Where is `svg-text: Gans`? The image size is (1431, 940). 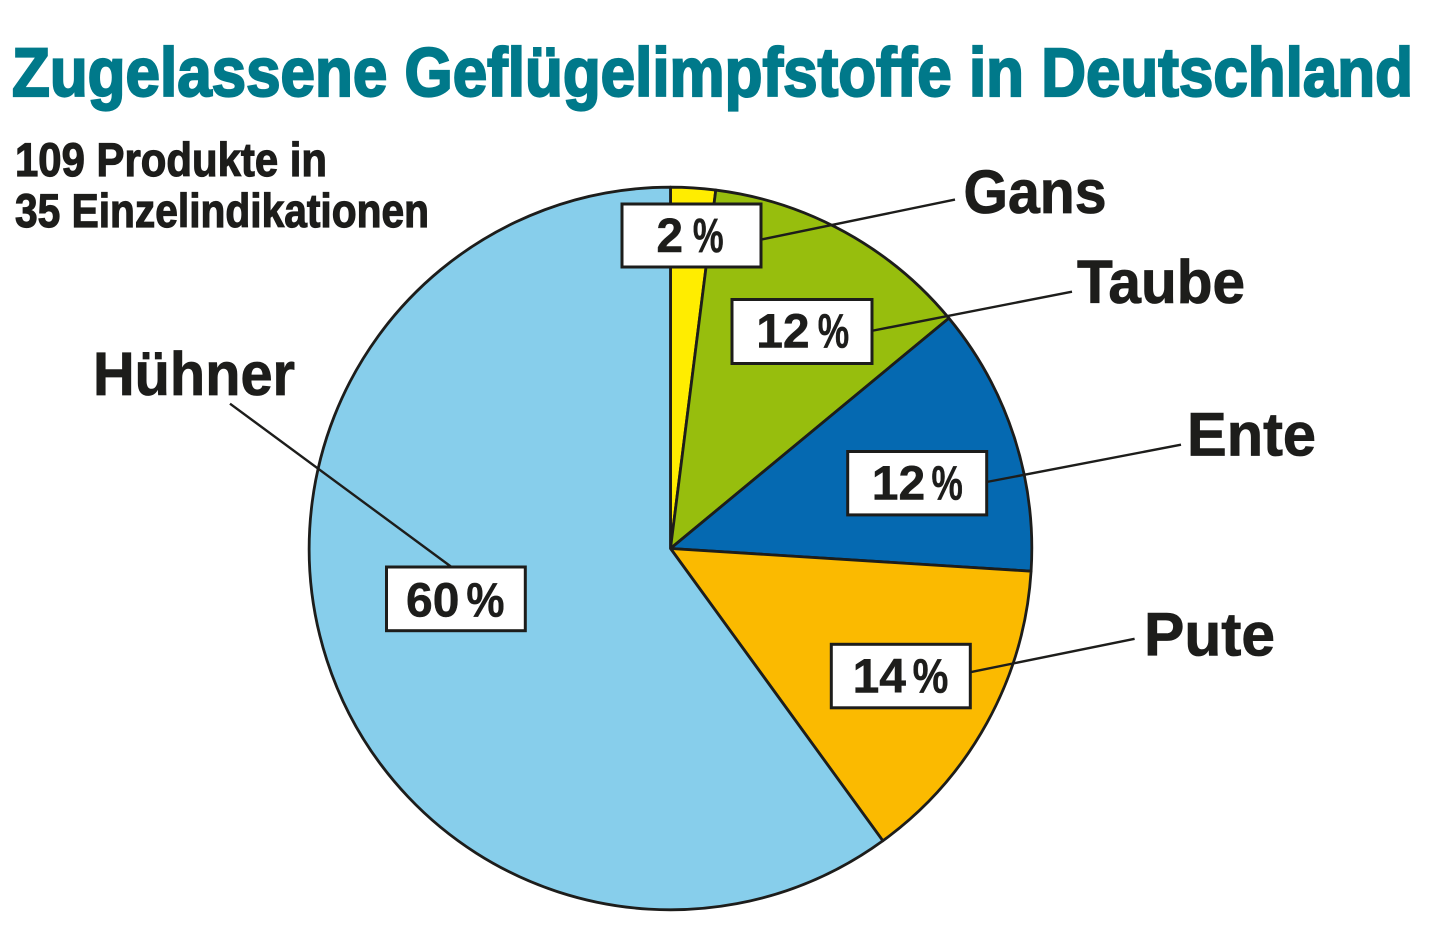 svg-text: Gans is located at coordinates (1035, 192).